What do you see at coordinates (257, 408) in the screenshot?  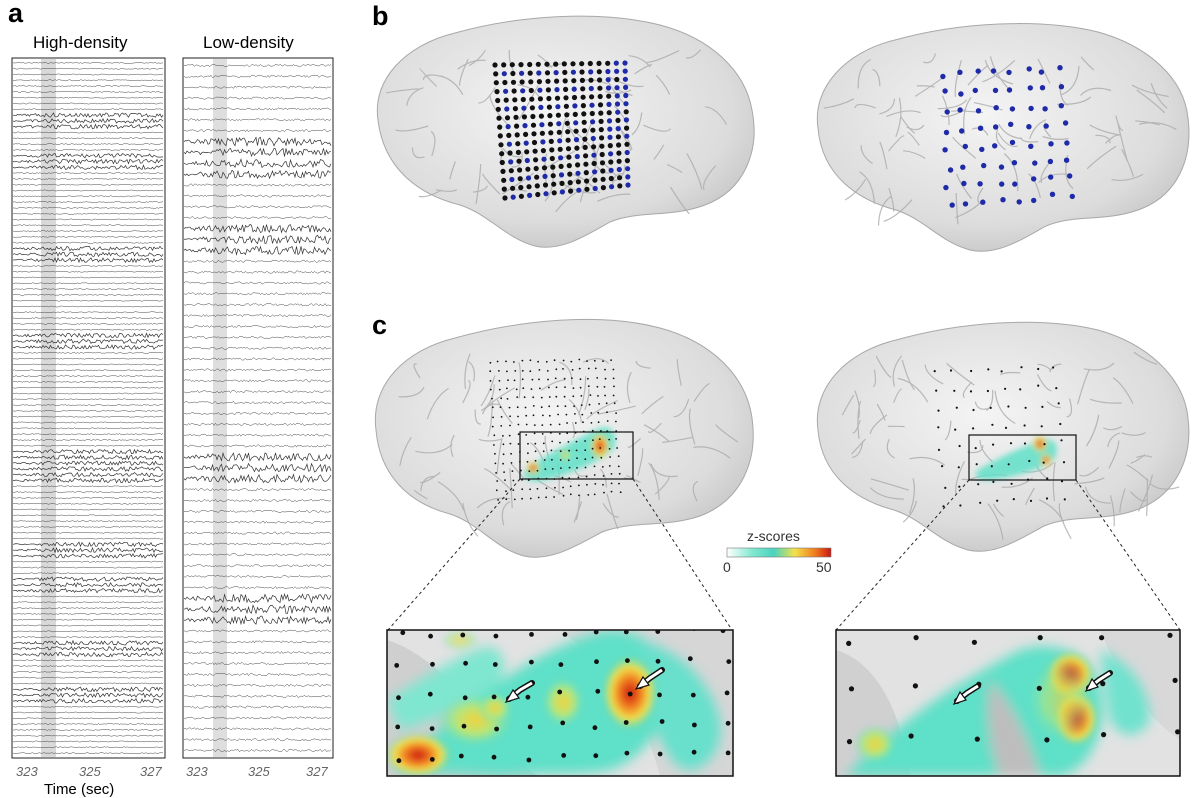 I see `low-density-traces` at bounding box center [257, 408].